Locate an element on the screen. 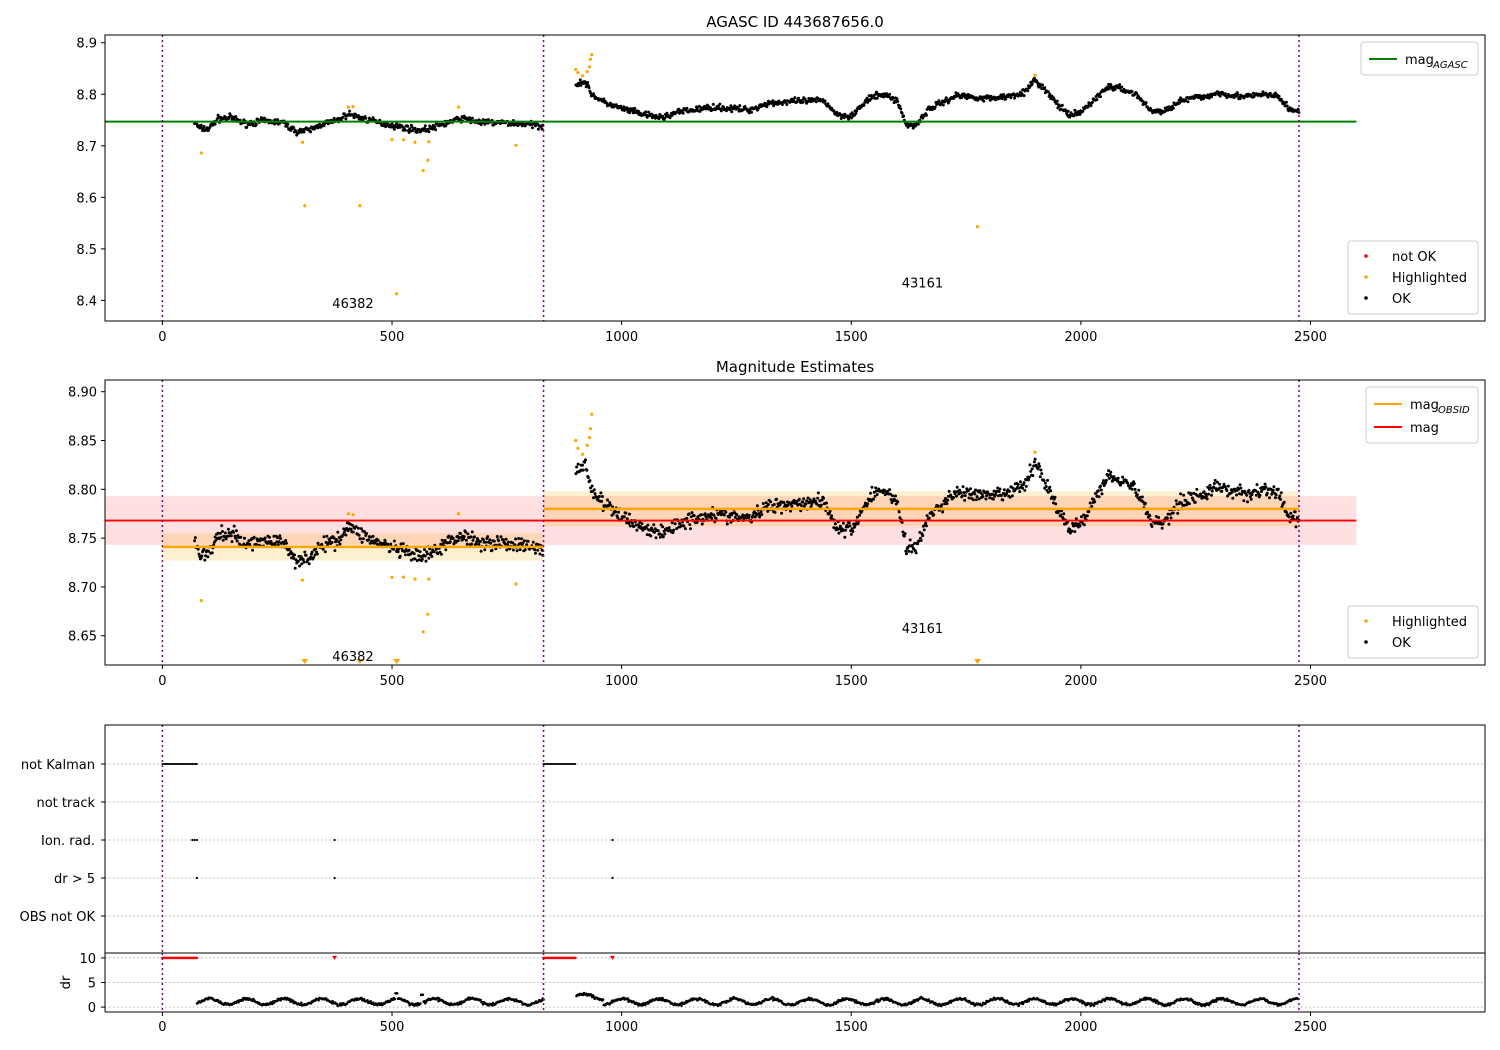 The height and width of the screenshot is (1050, 1500). dr-axis-label: dr is located at coordinates (66, 982).